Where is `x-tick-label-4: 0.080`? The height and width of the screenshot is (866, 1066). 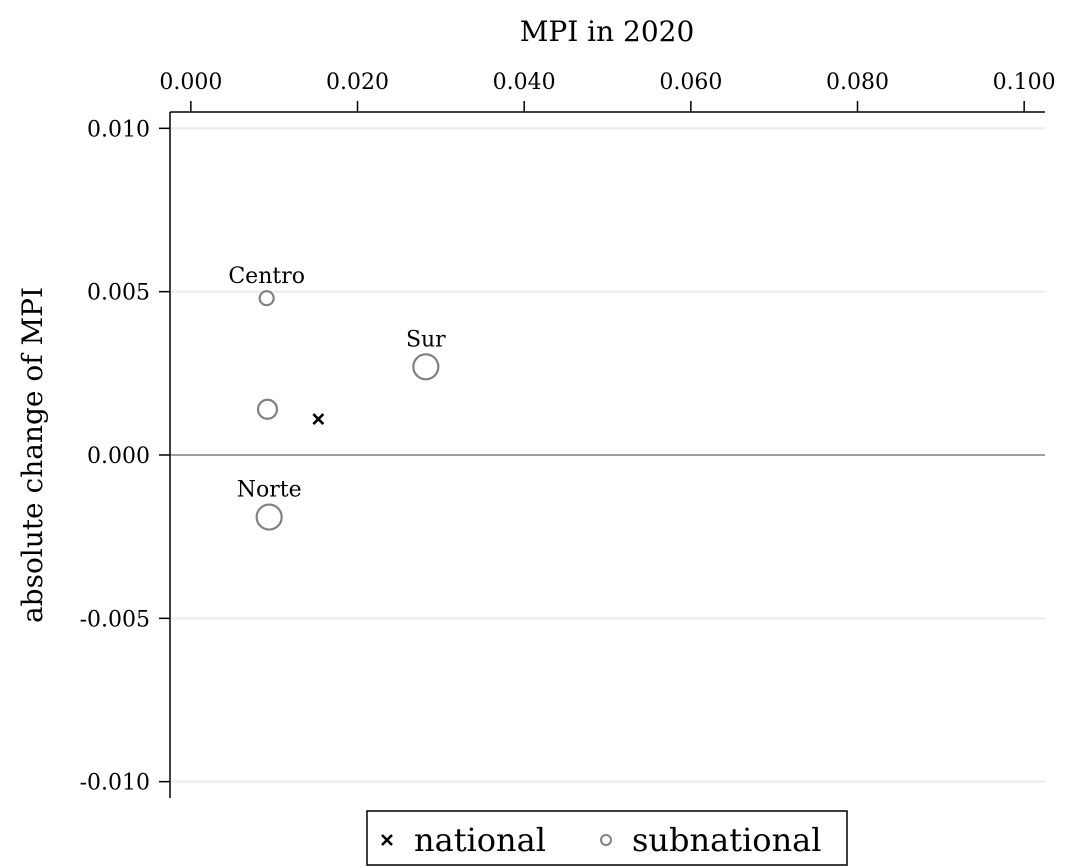
x-tick-label-4: 0.080 is located at coordinates (857, 82).